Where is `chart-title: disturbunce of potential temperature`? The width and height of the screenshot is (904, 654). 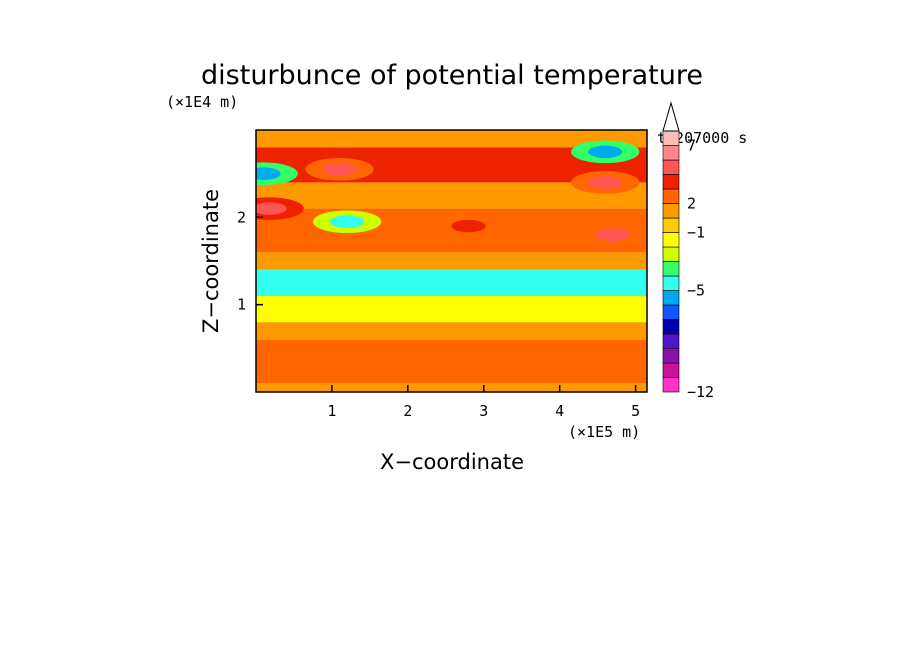
chart-title: disturbunce of potential temperature is located at coordinates (452, 75).